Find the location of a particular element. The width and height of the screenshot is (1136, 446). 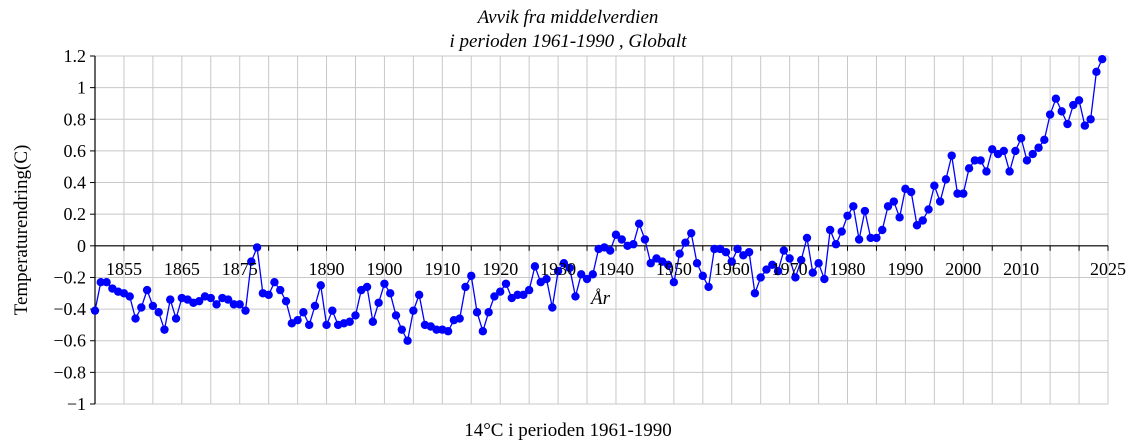

x-tick-label: 1980 is located at coordinates (848, 269).